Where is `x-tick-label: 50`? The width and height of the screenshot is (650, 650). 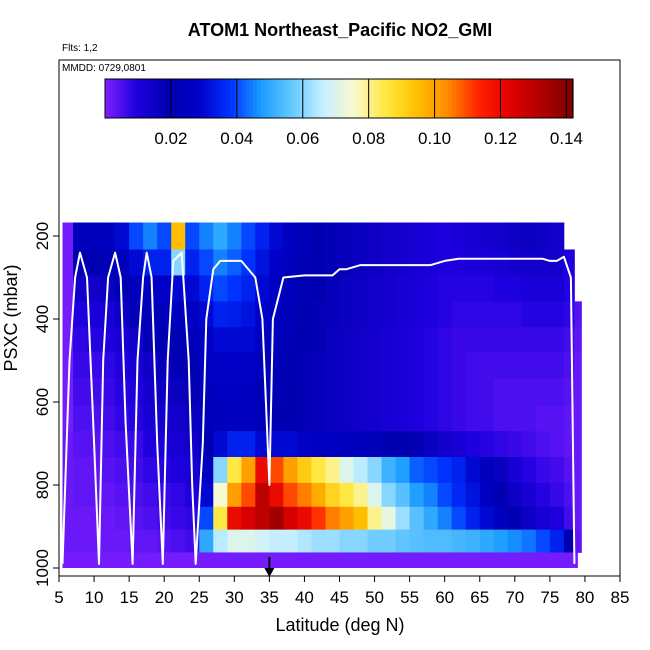 x-tick-label: 50 is located at coordinates (374, 597).